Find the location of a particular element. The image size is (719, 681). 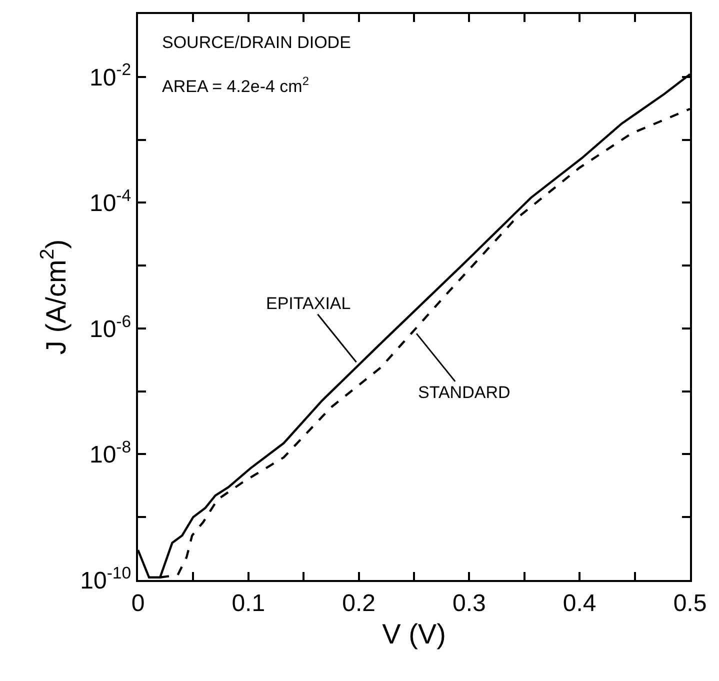

y-tick-label: 10$^{-6}$ is located at coordinates (110, 327).